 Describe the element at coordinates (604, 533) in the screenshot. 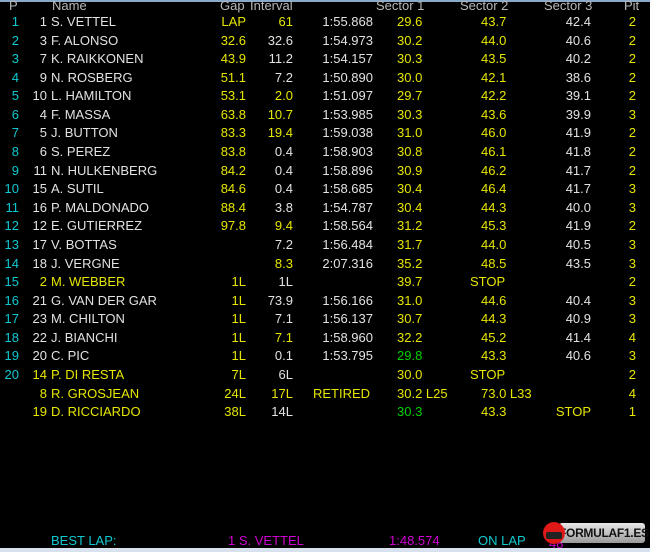

I see `logo-text: FORMULAF1.ES` at that location.